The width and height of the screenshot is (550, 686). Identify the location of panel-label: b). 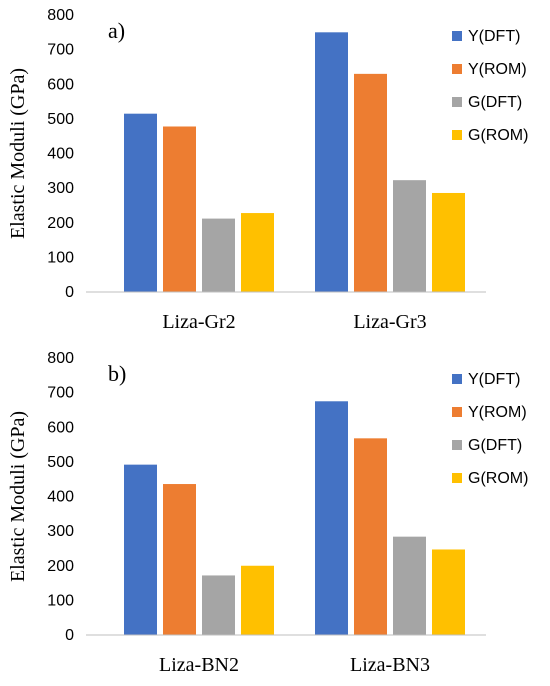
(117, 373).